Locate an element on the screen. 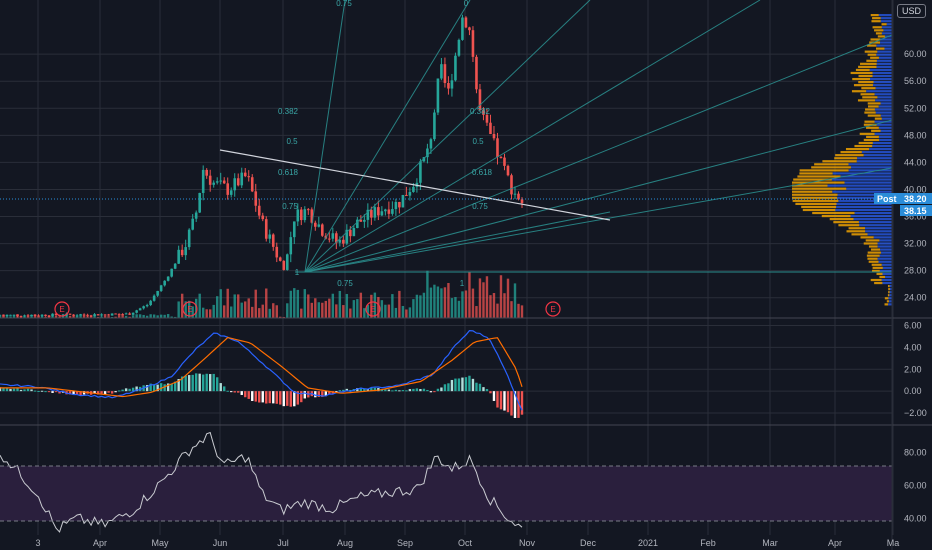 This screenshot has width=932, height=550. macd-panel is located at coordinates (262, 374).